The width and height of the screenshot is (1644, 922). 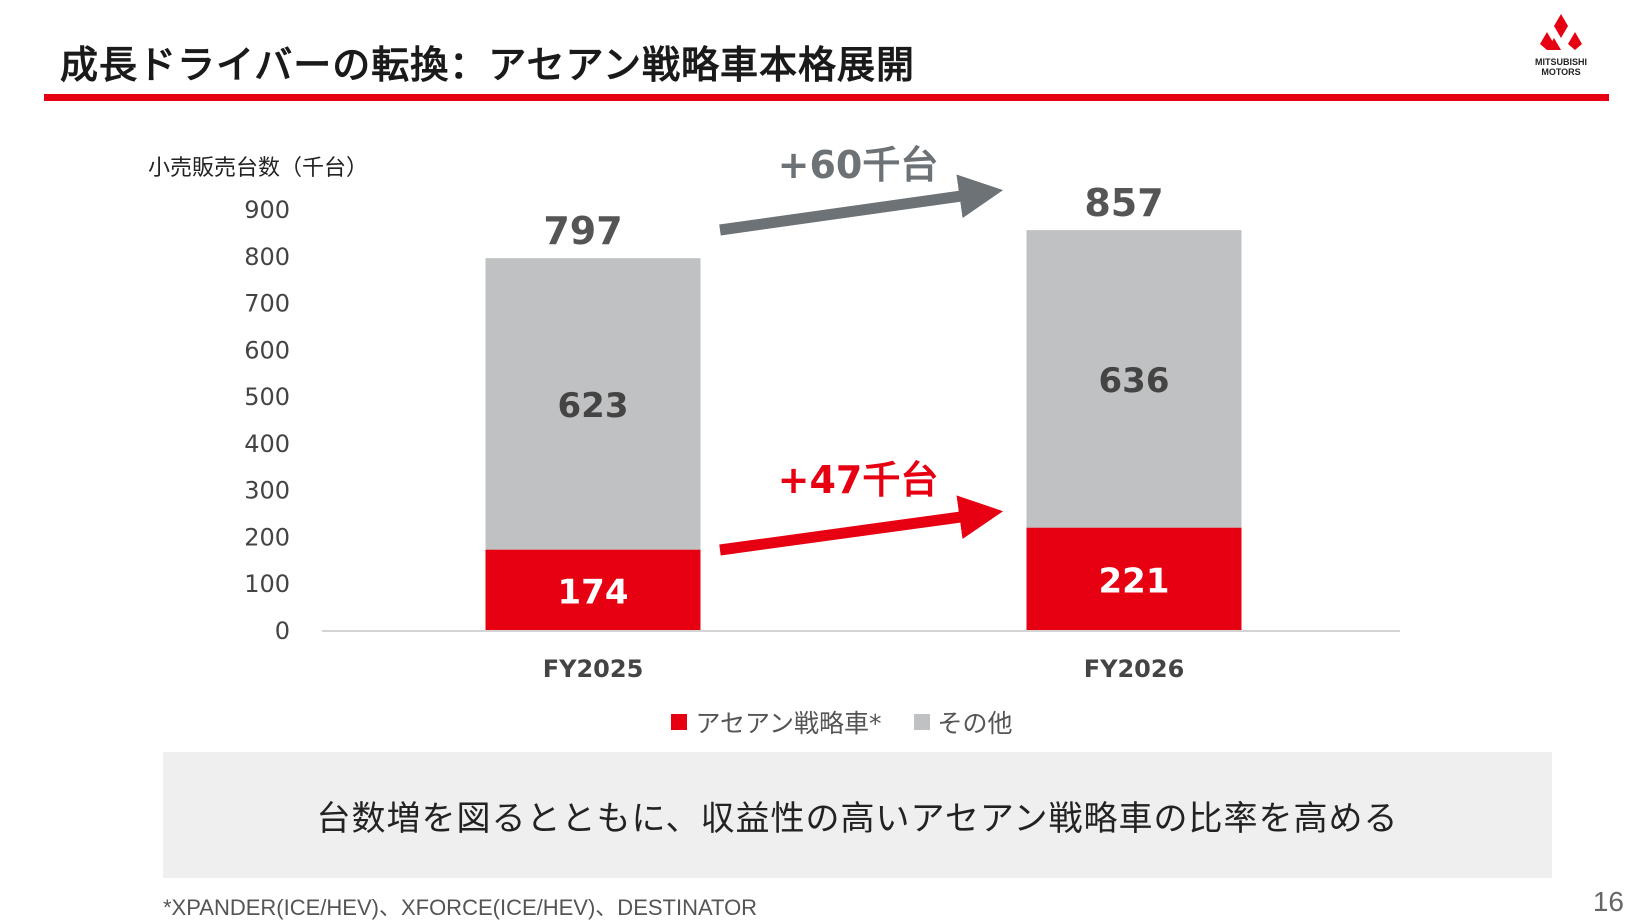 I want to click on y-tick-label: 100, so click(x=267, y=584).